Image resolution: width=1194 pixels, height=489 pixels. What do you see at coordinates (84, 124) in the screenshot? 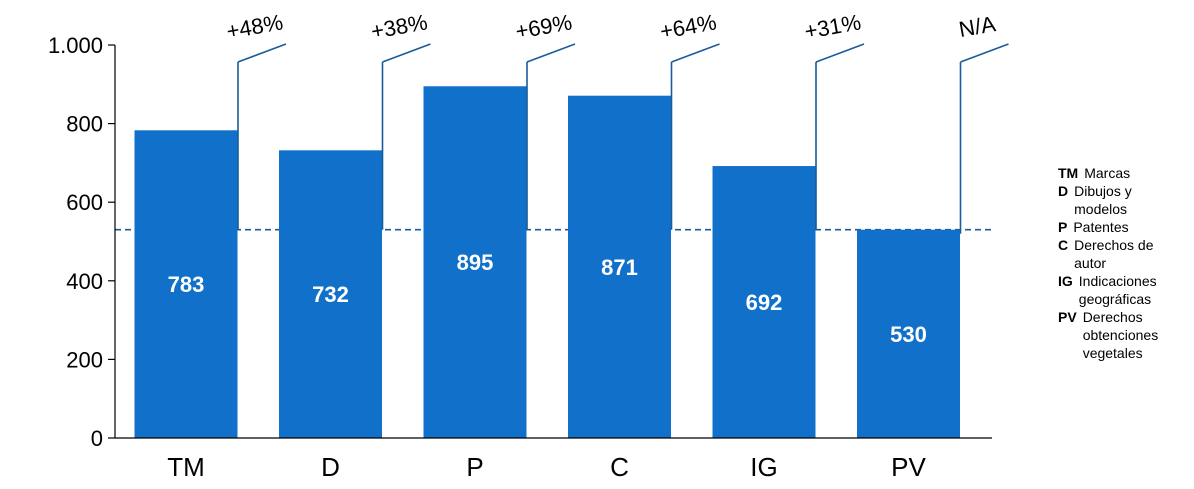
I see `y-tick-label: 800` at bounding box center [84, 124].